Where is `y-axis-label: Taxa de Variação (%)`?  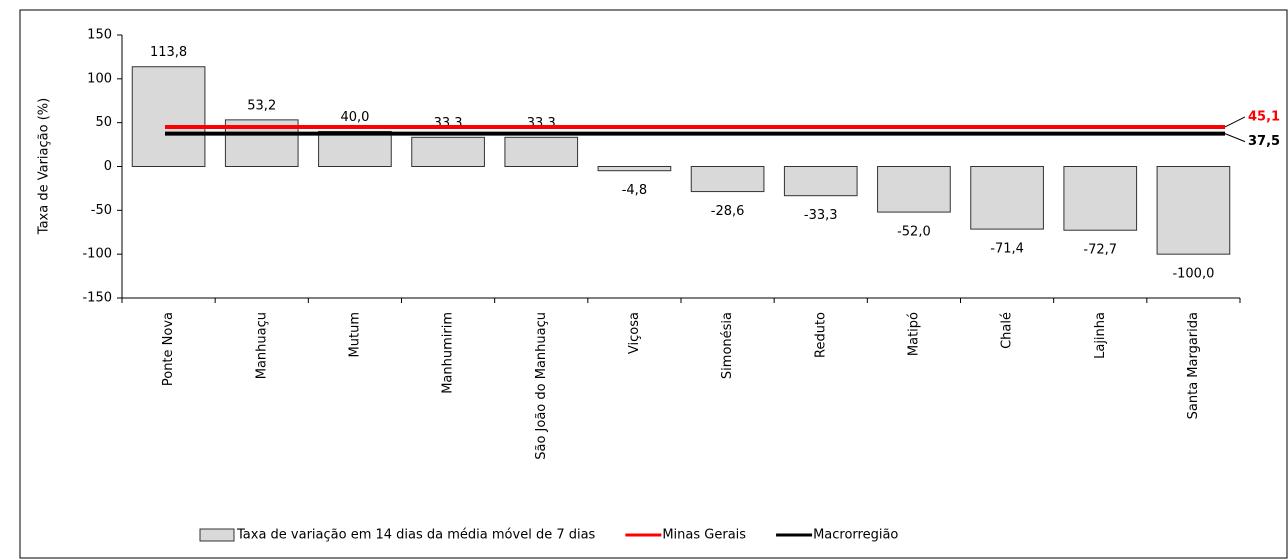
y-axis-label: Taxa de Variação (%) is located at coordinates (44, 166).